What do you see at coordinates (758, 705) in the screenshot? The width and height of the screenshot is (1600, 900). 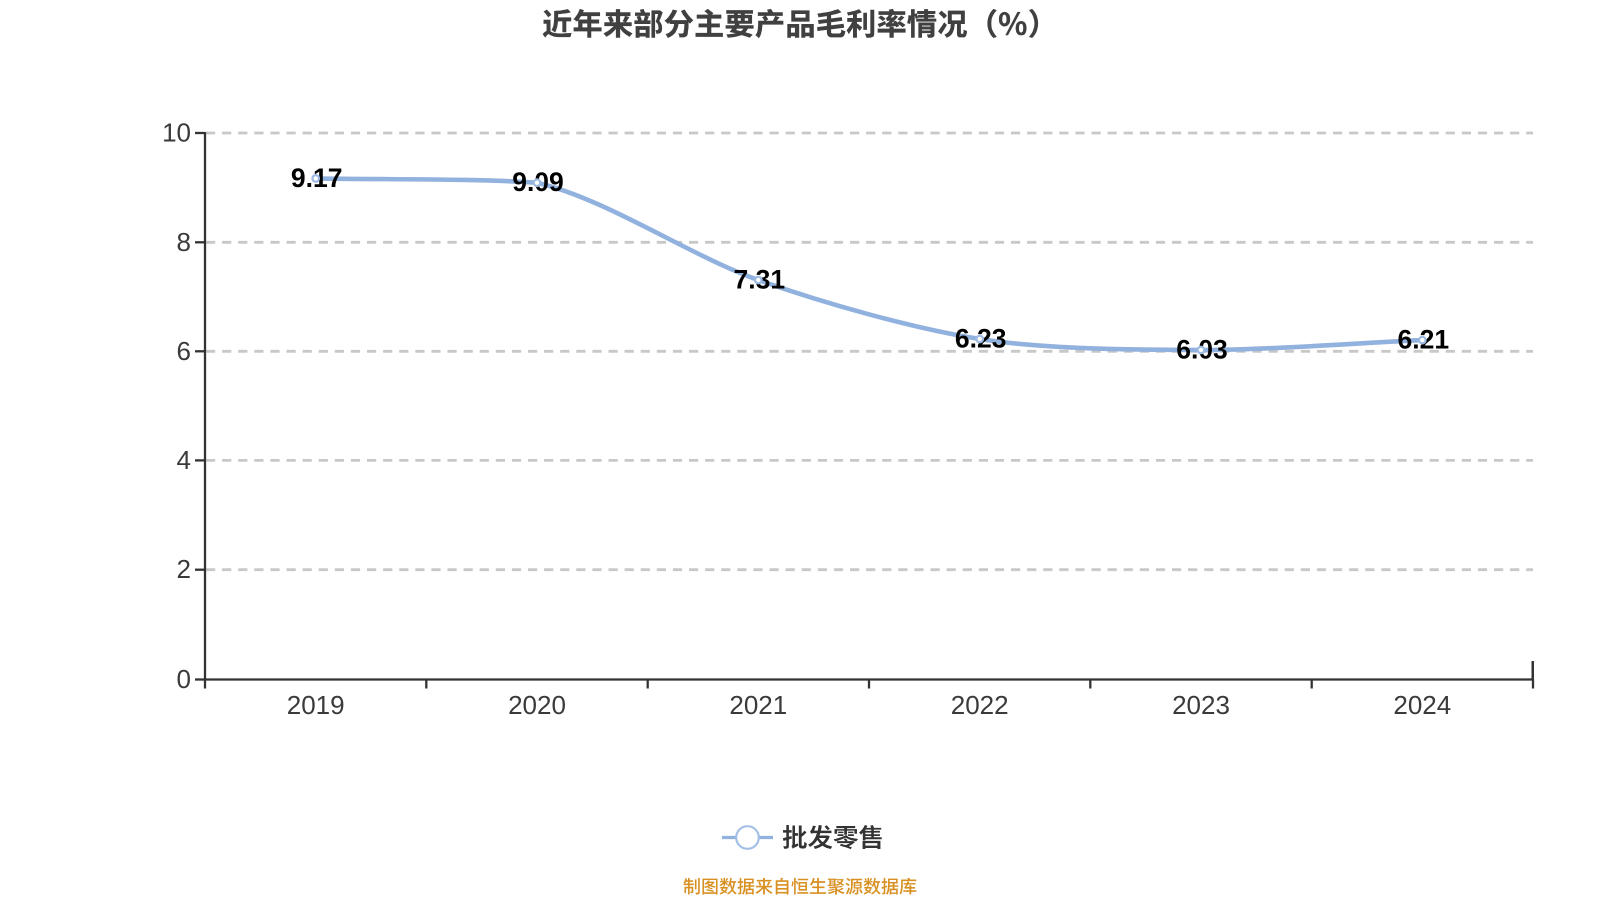 I see `svg-text: 2021` at bounding box center [758, 705].